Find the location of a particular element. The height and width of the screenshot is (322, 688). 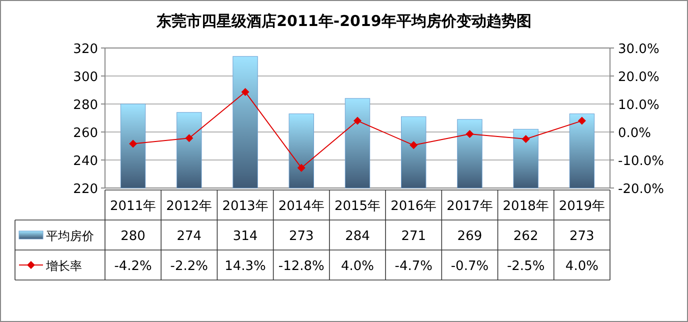

data-label: 14.3% is located at coordinates (245, 266).